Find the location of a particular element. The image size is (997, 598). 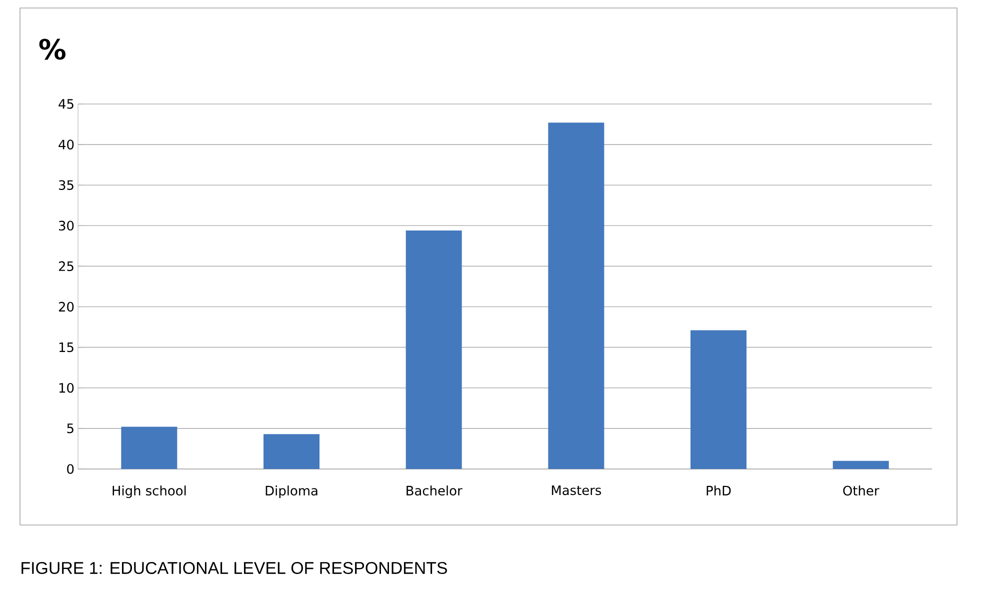

y-axis-title: % is located at coordinates (52, 49).